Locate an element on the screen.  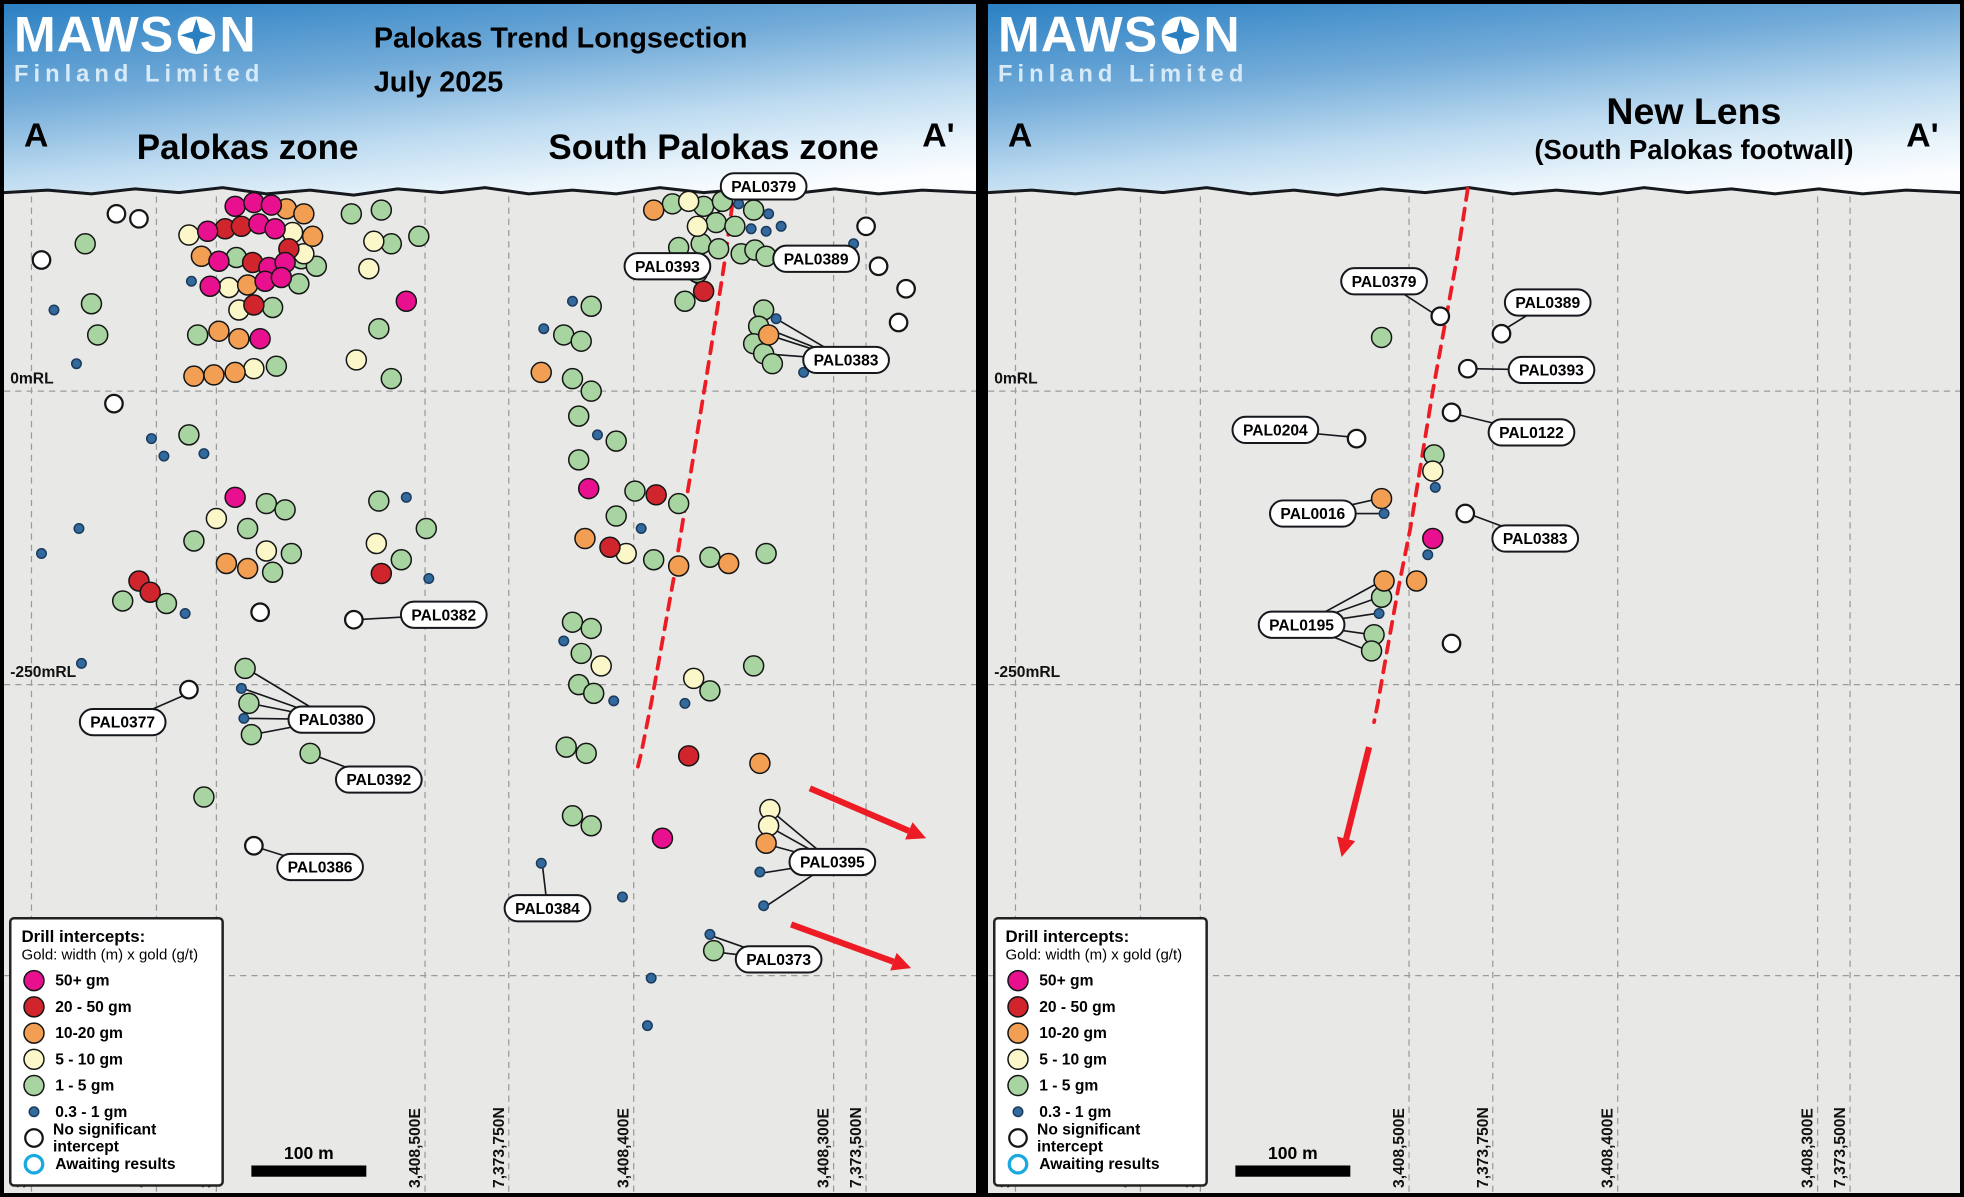
logo-subtitle: Finland Limited is located at coordinates (1123, 74).